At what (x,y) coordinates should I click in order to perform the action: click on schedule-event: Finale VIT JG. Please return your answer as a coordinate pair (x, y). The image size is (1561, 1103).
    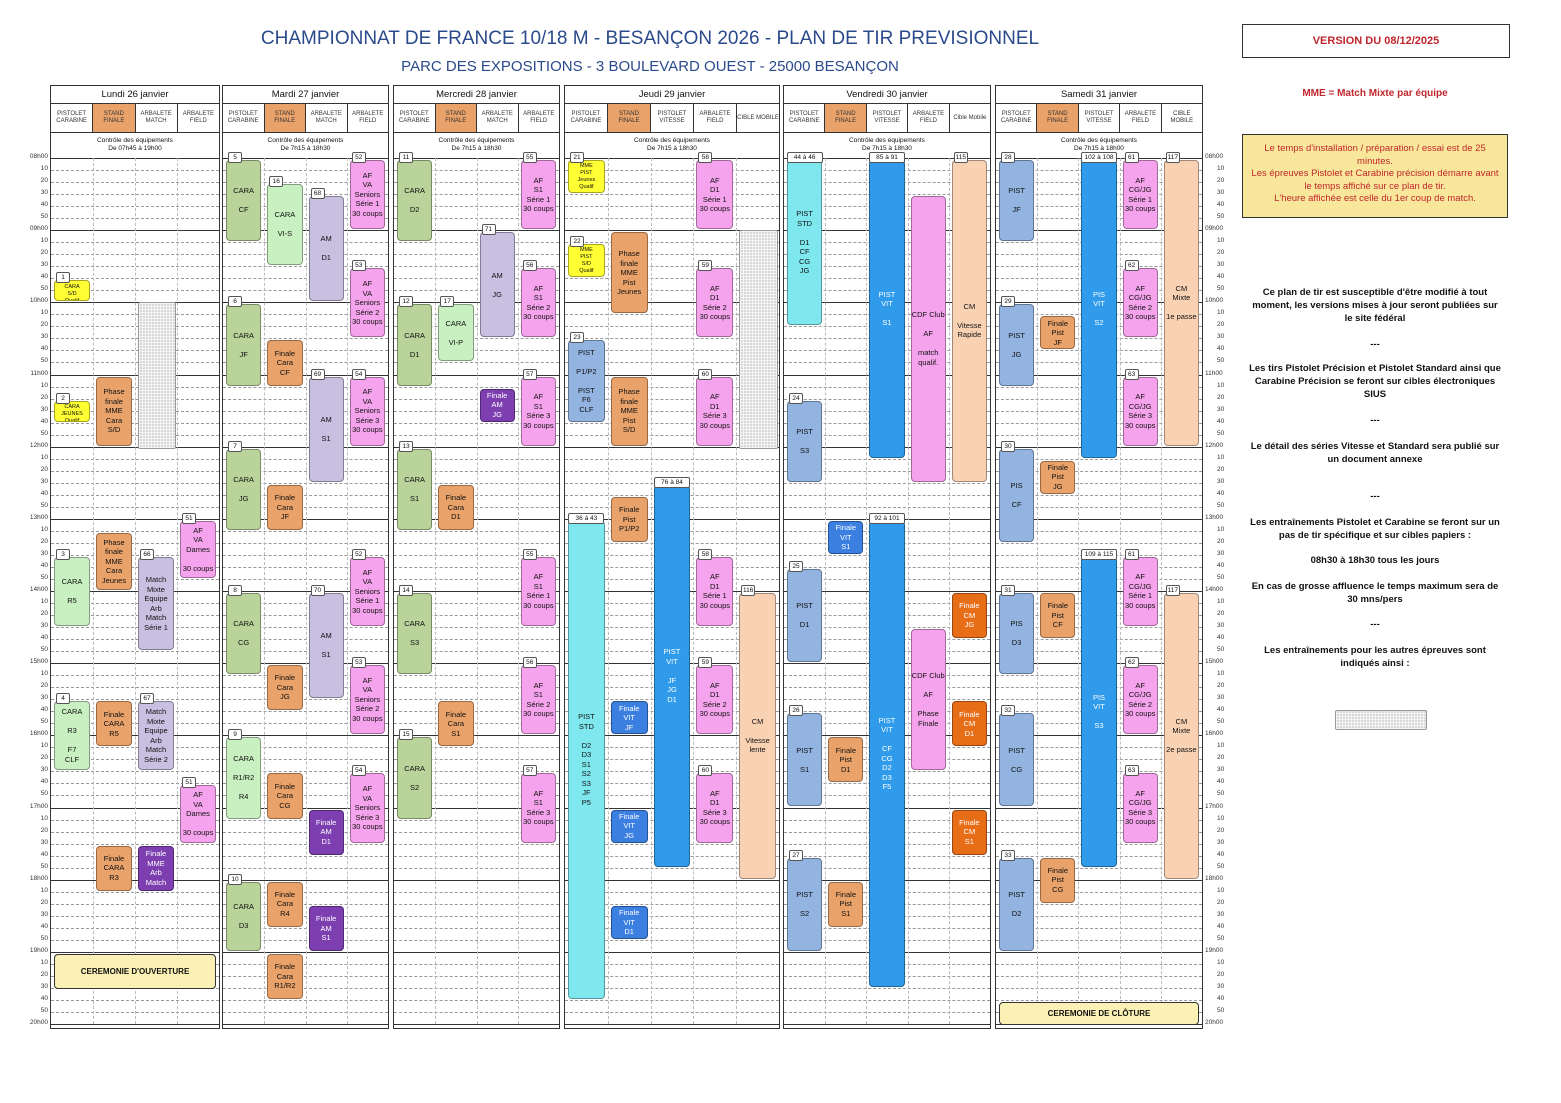
    Looking at the image, I should click on (629, 826).